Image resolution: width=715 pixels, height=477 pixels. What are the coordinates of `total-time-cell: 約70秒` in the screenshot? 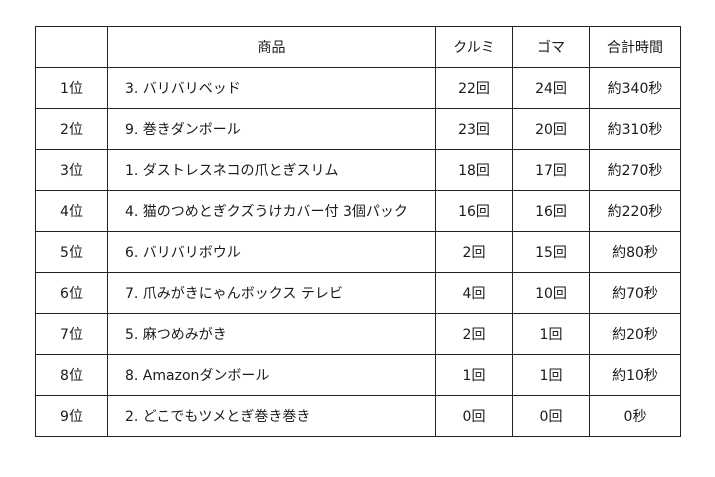 It's located at (635, 293).